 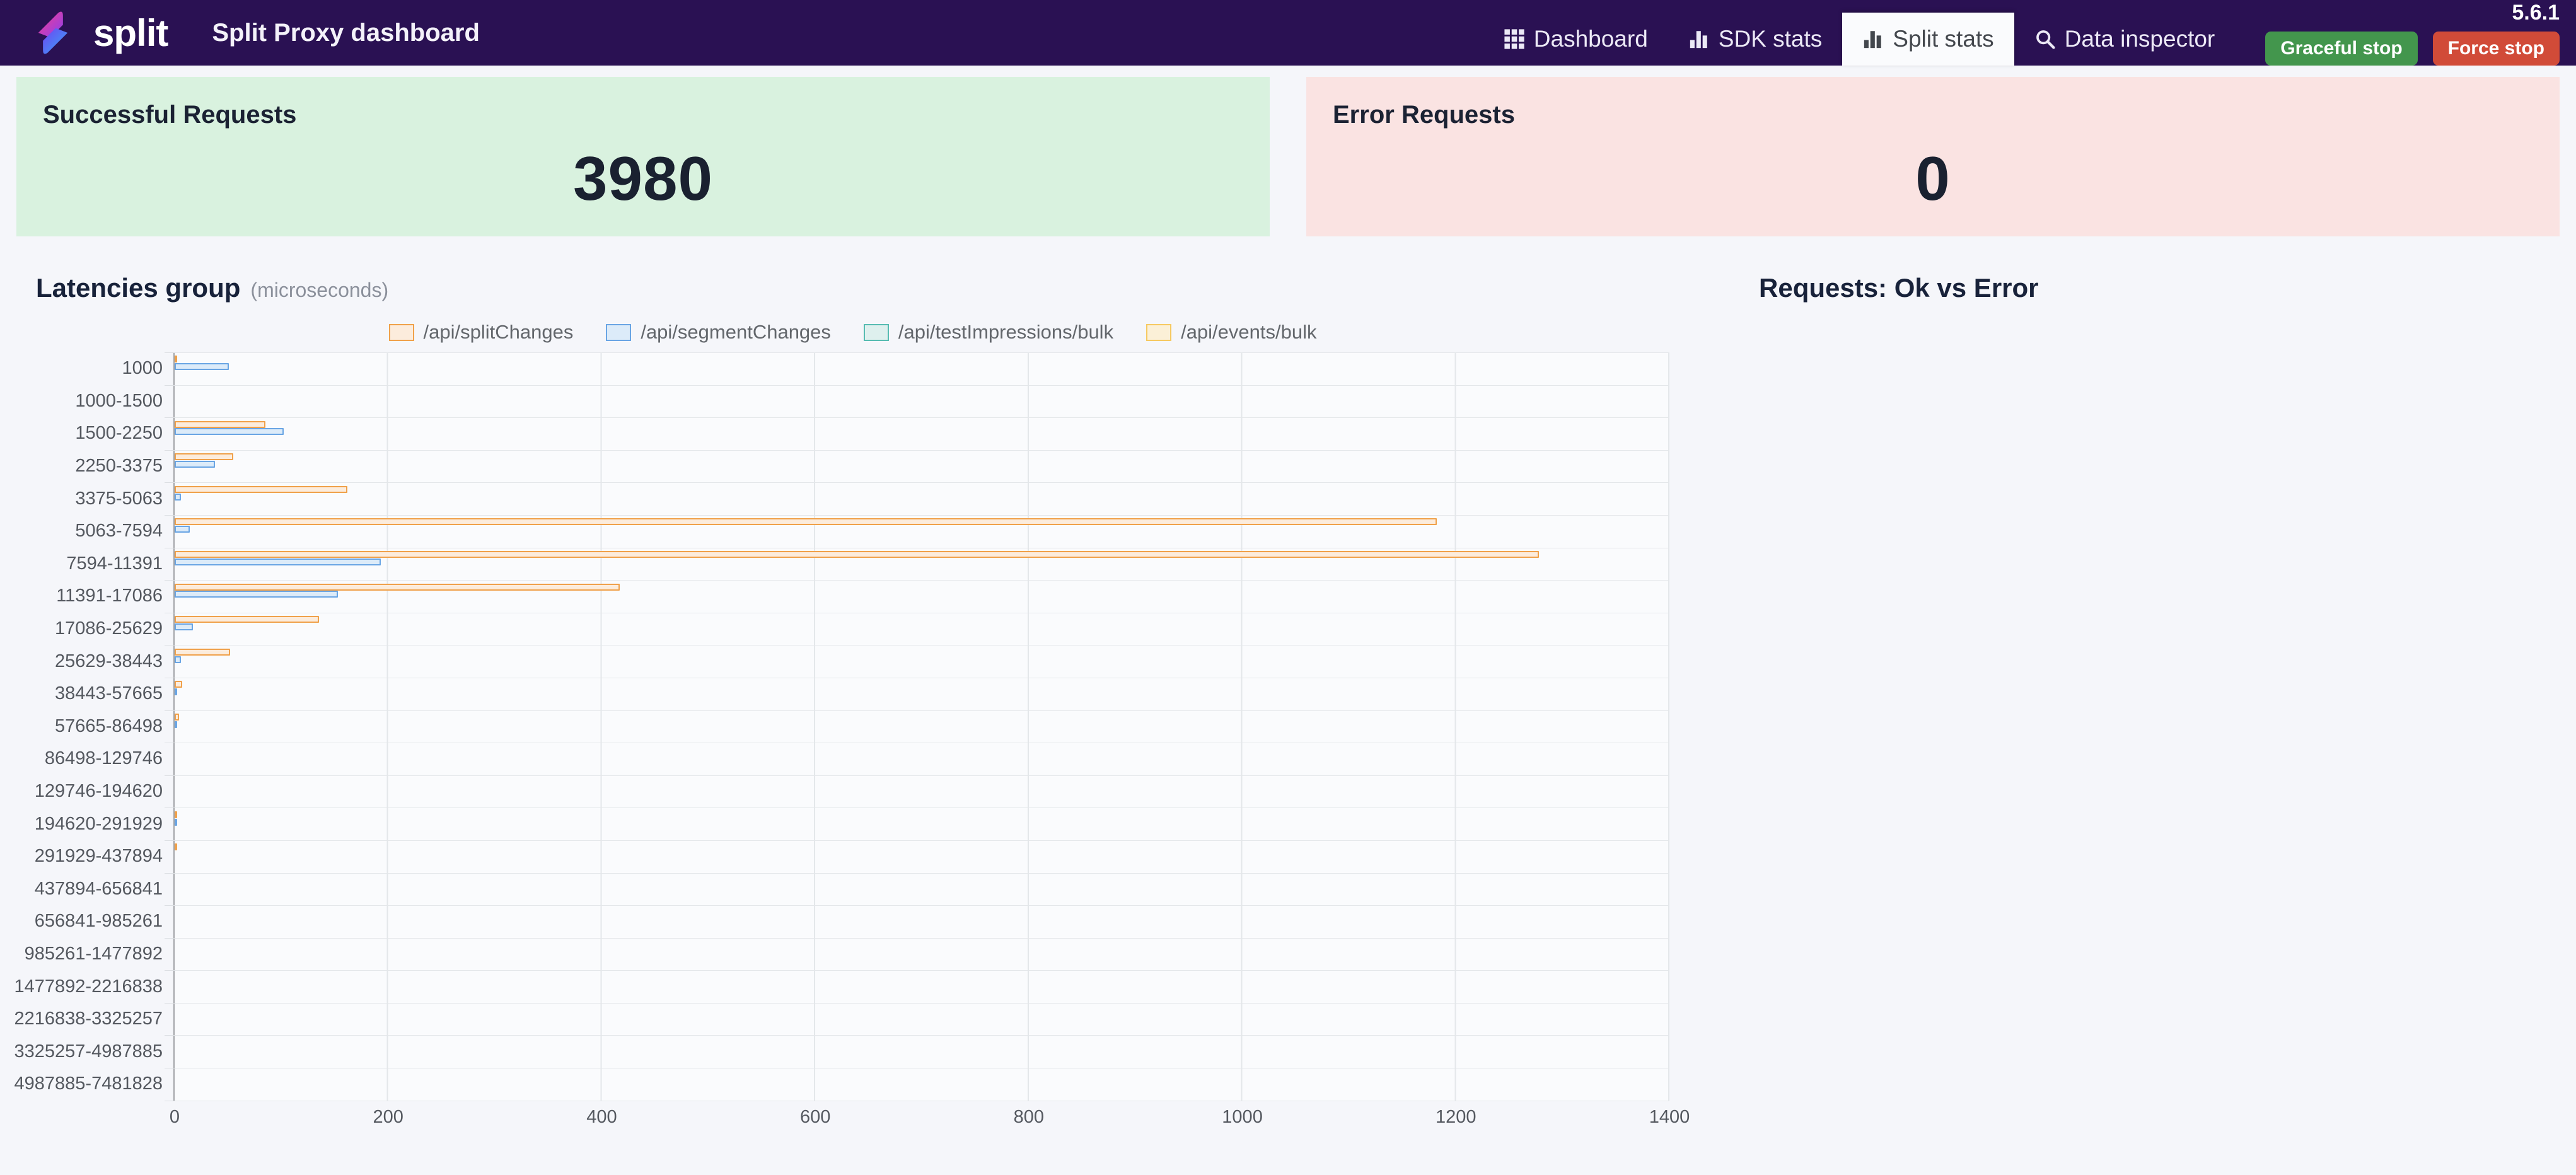 What do you see at coordinates (94, 954) in the screenshot?
I see `y-axis-label: 985261-1477892` at bounding box center [94, 954].